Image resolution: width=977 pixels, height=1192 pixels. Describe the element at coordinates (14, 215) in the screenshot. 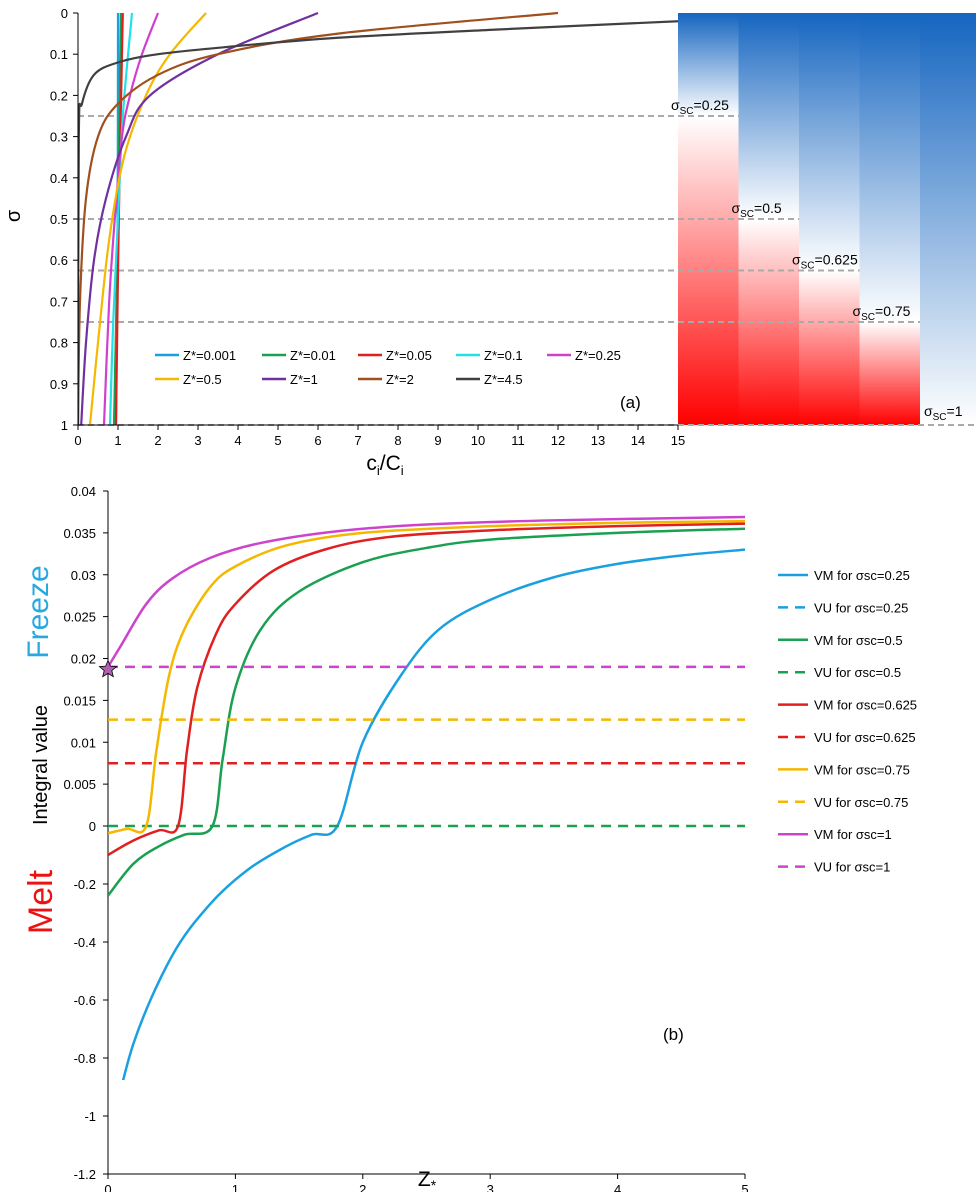

I see `panel-a-ylabel: σ` at that location.